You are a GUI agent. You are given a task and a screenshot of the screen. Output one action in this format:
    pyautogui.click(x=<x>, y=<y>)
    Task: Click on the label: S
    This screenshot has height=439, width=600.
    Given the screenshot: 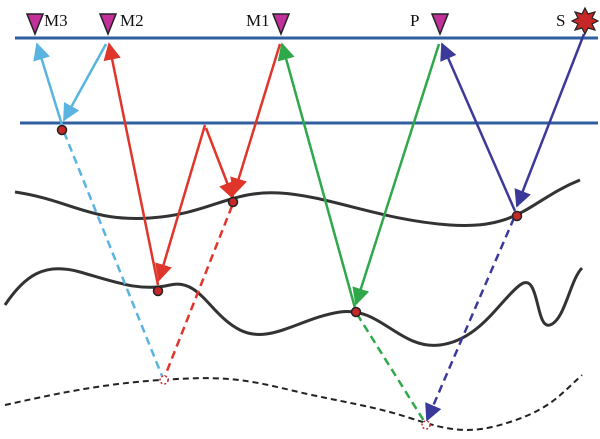 What is the action you would take?
    pyautogui.click(x=560, y=20)
    